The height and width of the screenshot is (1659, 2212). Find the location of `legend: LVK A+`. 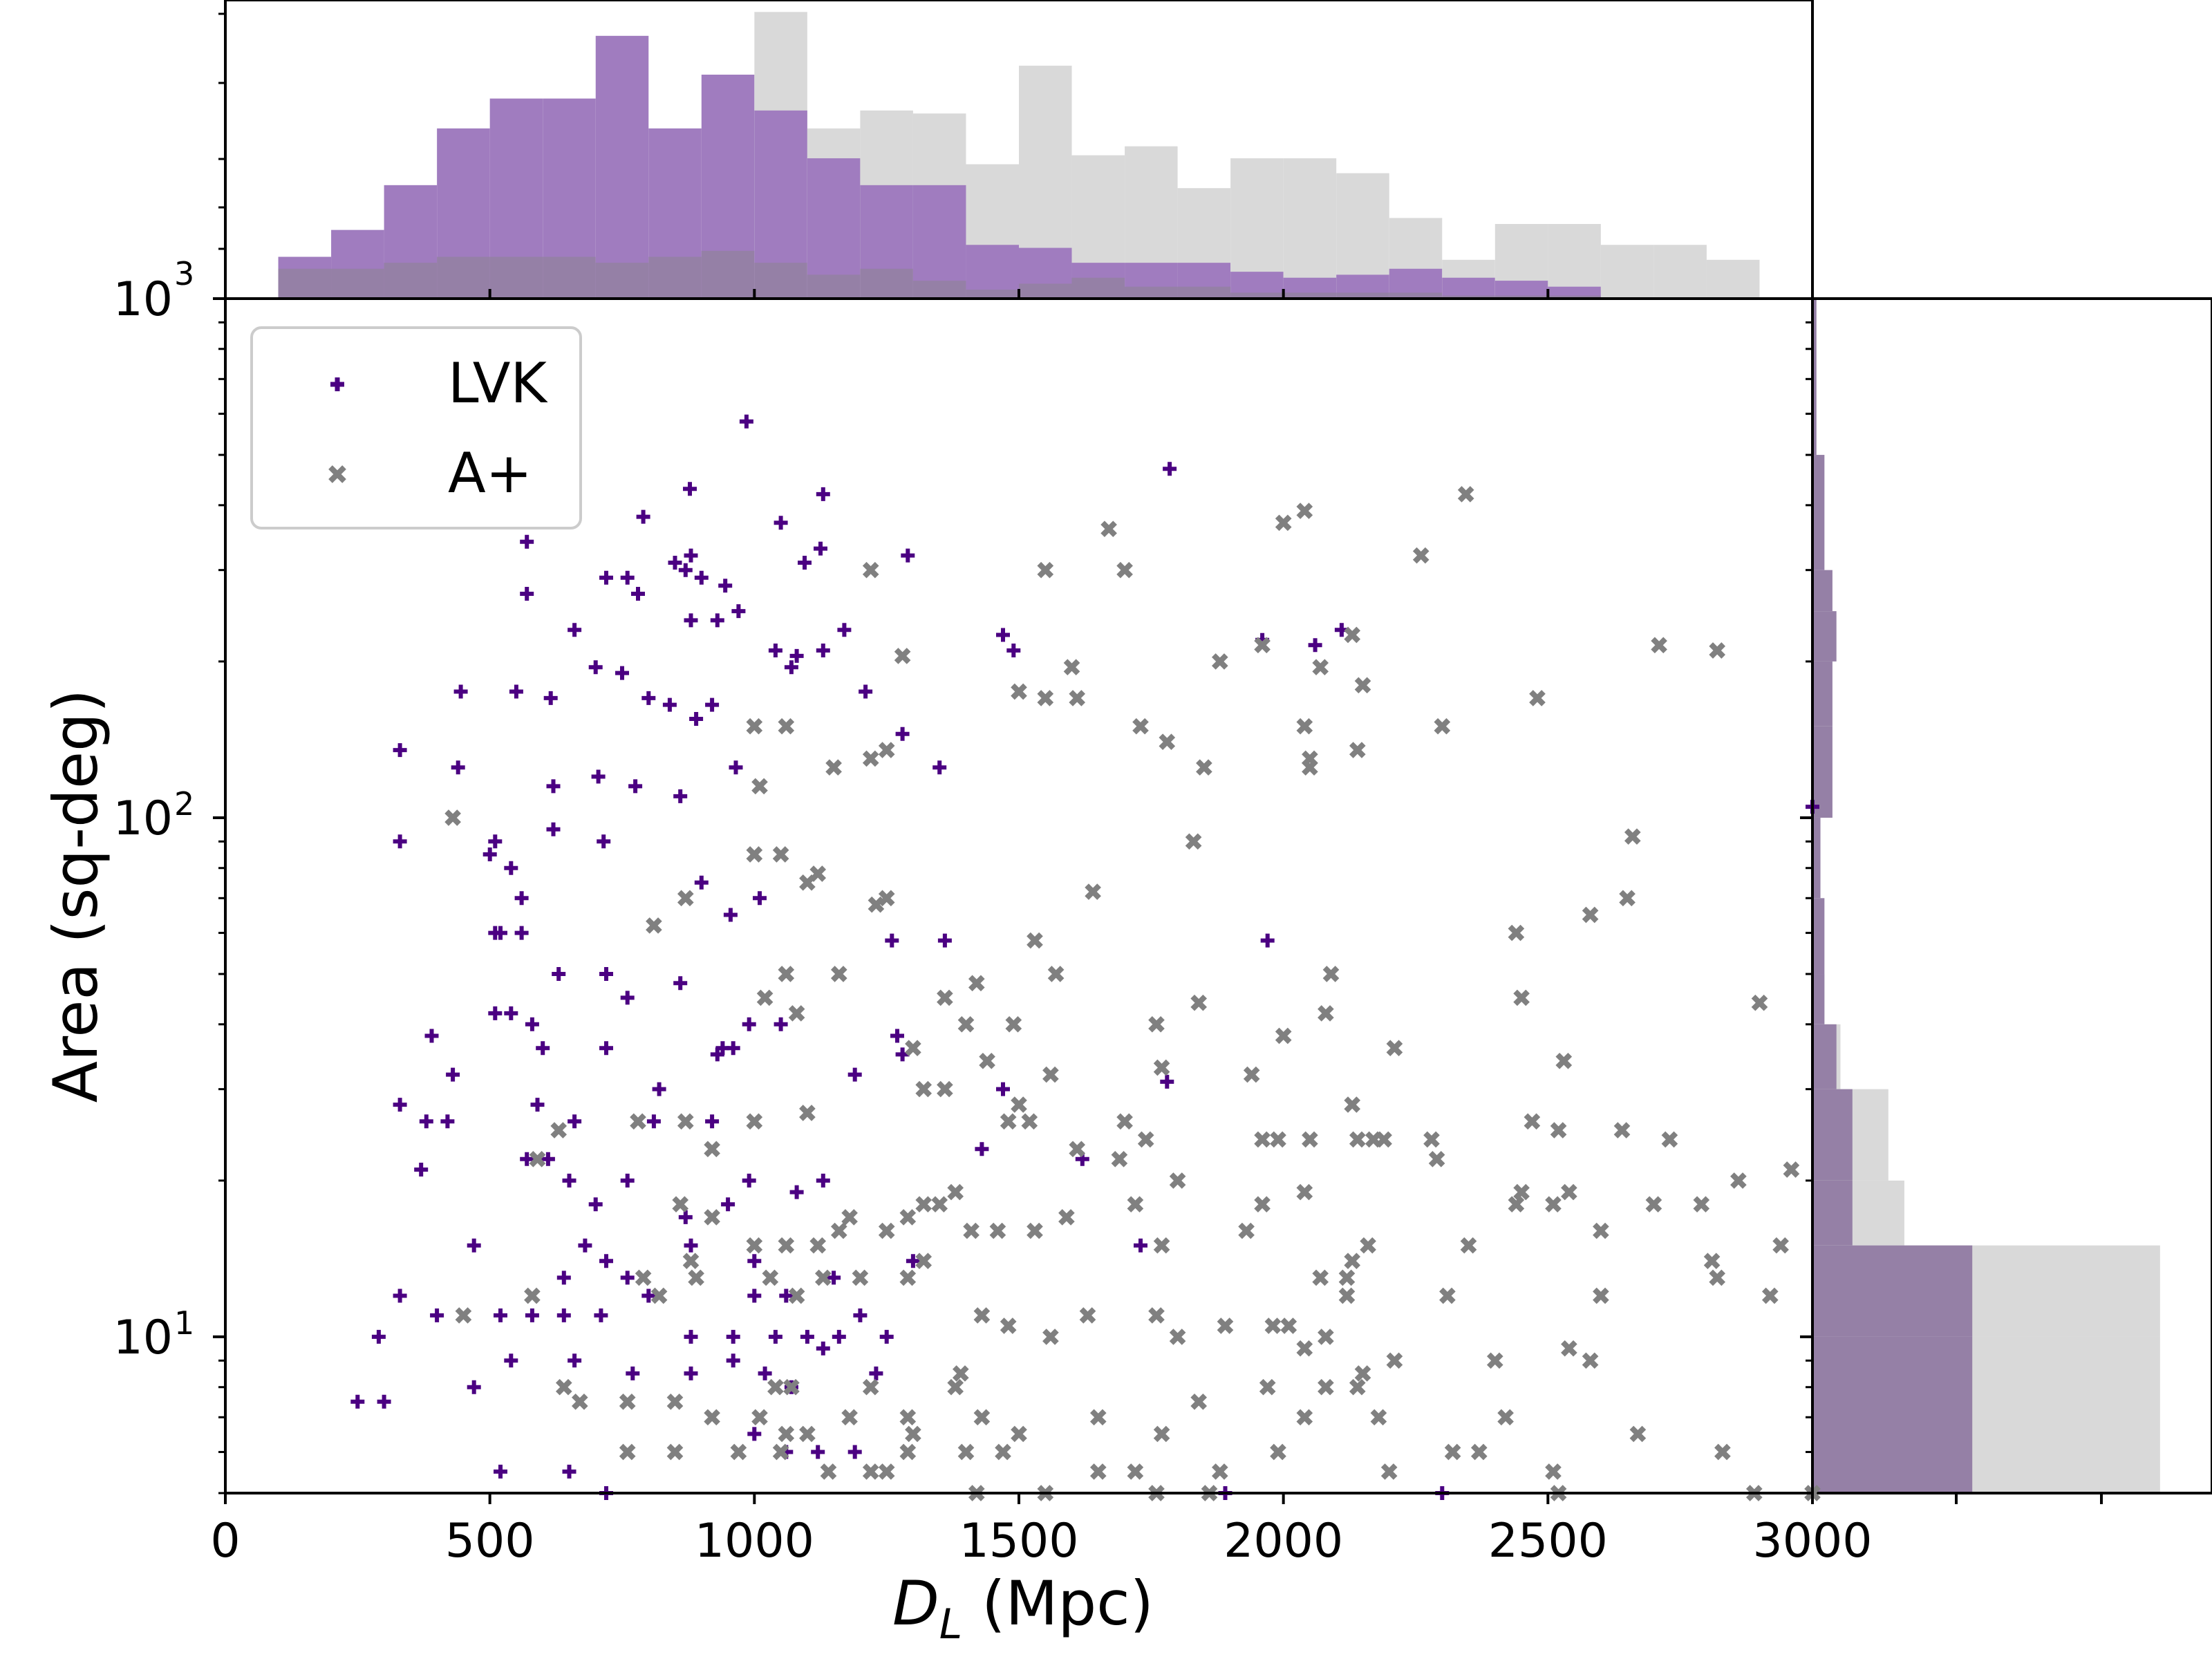

legend: LVK A+ is located at coordinates (416, 427).